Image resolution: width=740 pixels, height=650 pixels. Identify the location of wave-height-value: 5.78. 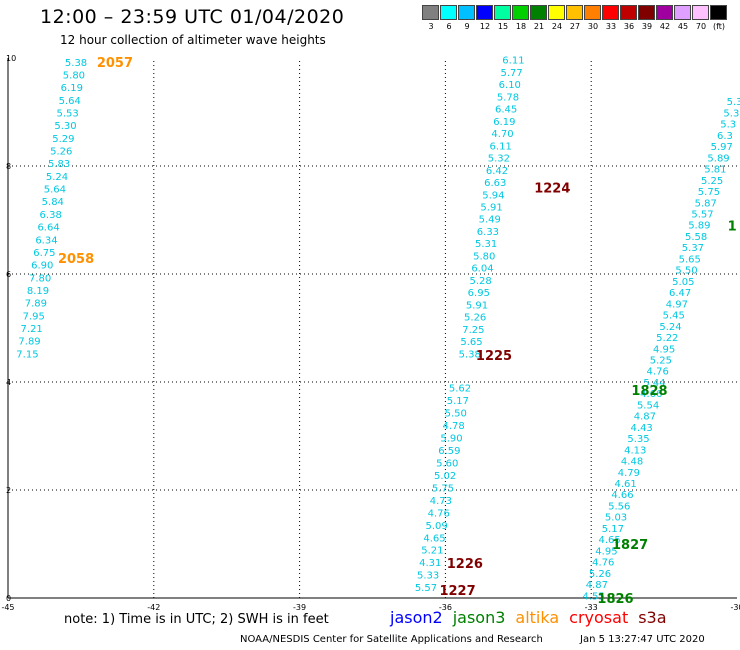
(508, 97).